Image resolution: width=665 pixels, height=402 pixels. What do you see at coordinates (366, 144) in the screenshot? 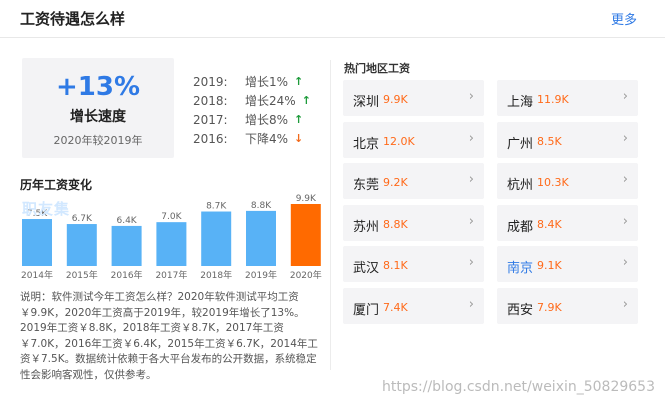
I see `city-name: 北京` at bounding box center [366, 144].